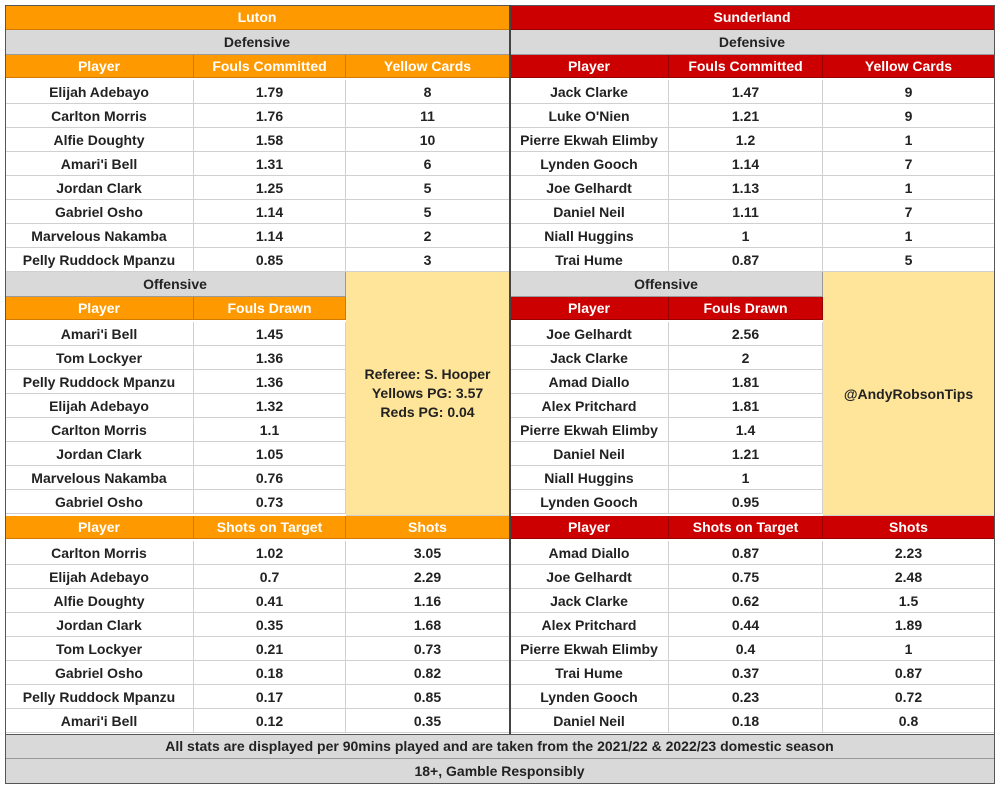 The height and width of the screenshot is (790, 1000). What do you see at coordinates (270, 260) in the screenshot?
I see `luton-defensive-row-7-col-1: 0.85` at bounding box center [270, 260].